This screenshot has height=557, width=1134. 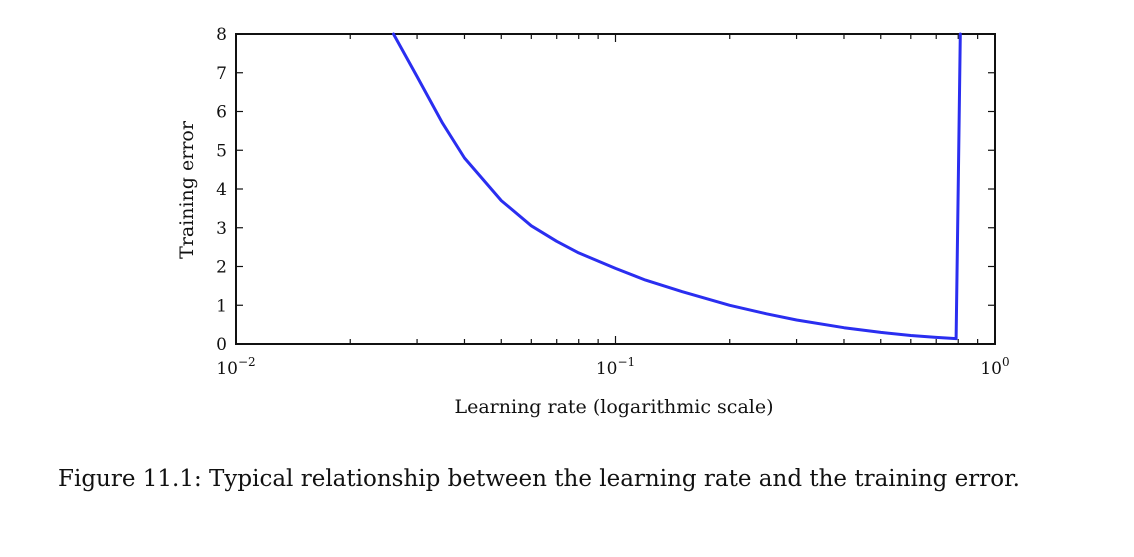 What do you see at coordinates (994, 367) in the screenshot?
I see `x-tick-label: 10⁰` at bounding box center [994, 367].